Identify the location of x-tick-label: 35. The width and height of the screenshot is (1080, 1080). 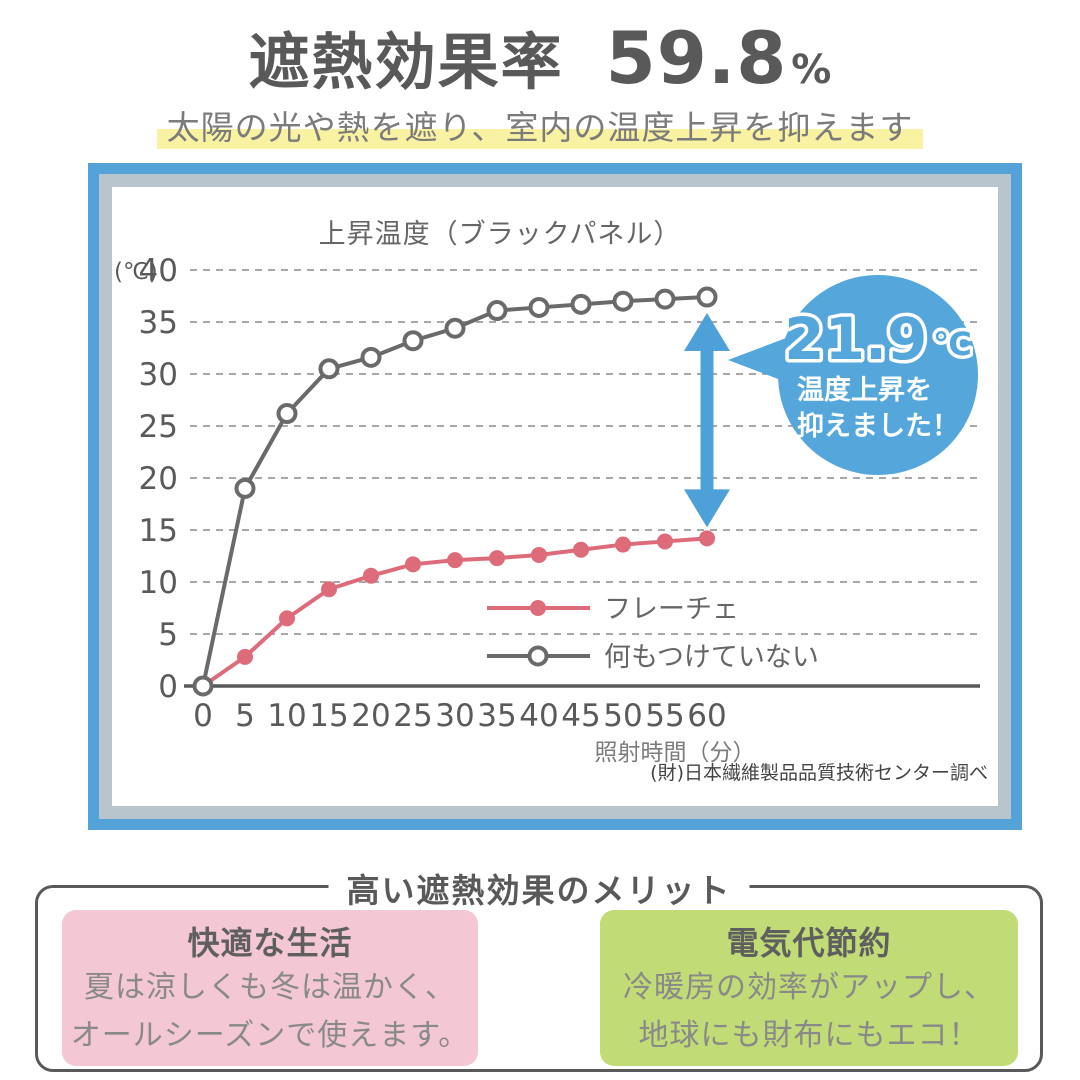
(496, 716).